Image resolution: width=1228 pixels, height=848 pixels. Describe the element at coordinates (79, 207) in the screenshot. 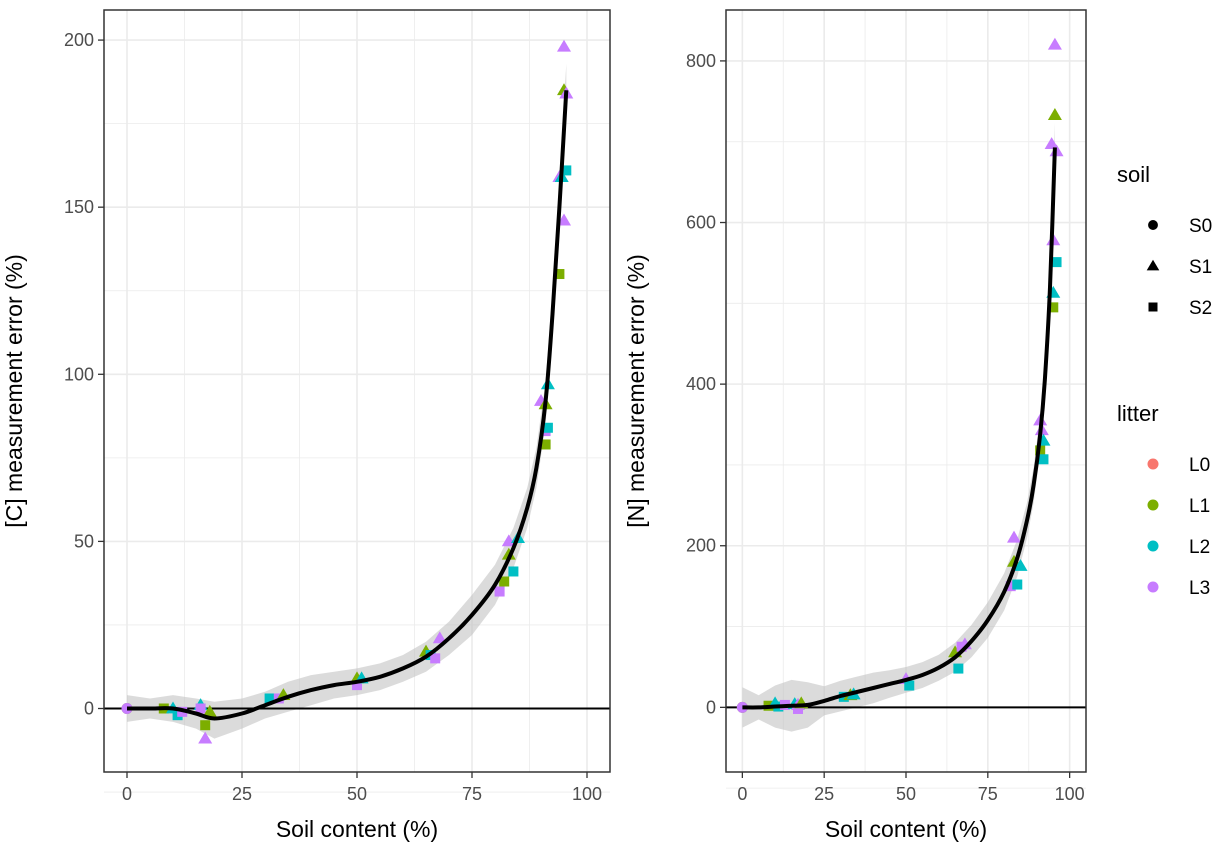

I see `y-tick-label: 150` at that location.